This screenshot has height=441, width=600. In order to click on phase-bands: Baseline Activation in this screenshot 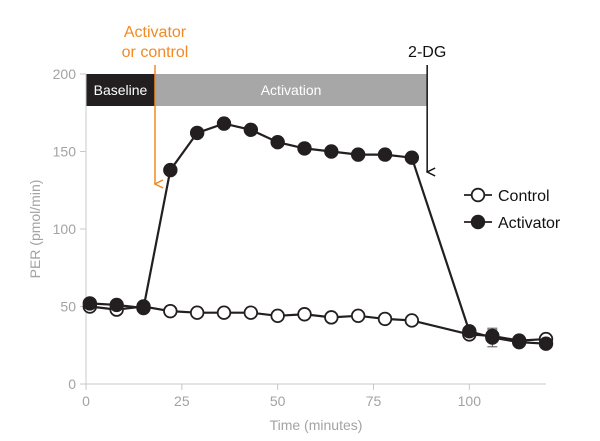, I will do `click(257, 90)`.